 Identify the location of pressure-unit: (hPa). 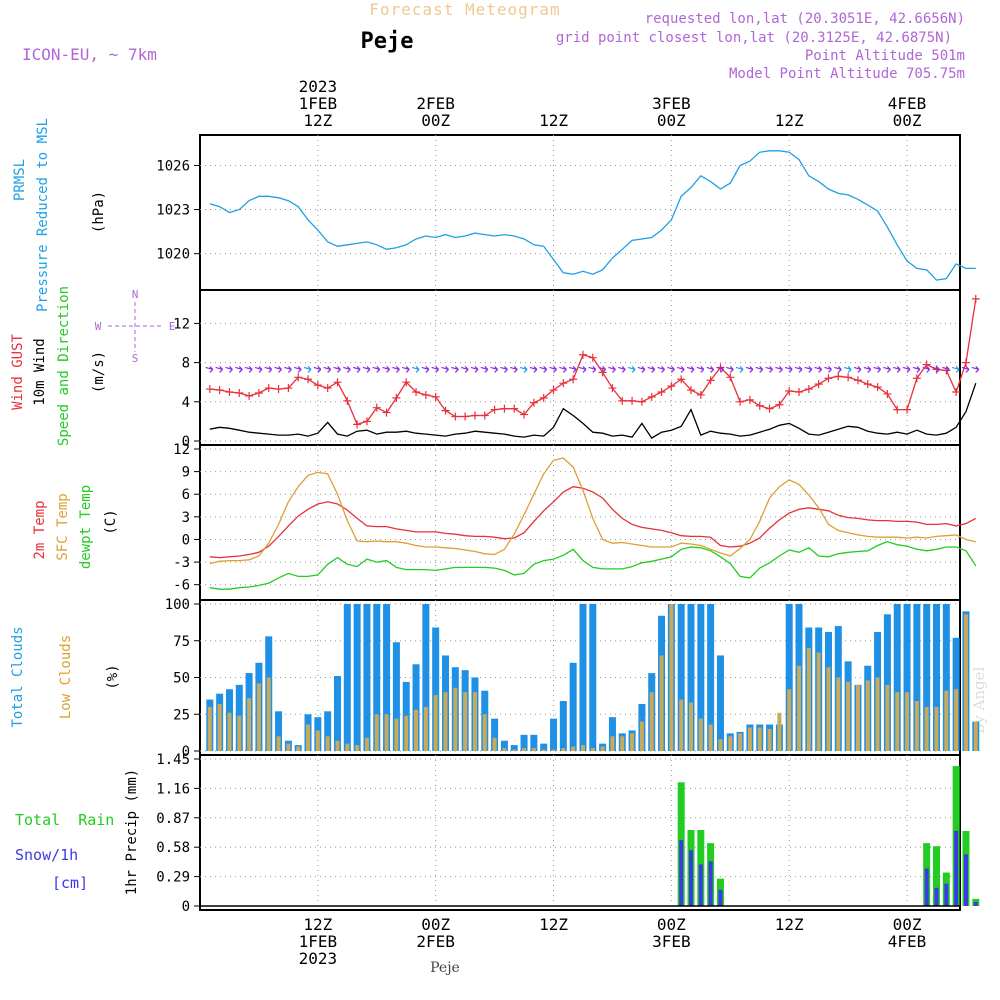
(99, 212).